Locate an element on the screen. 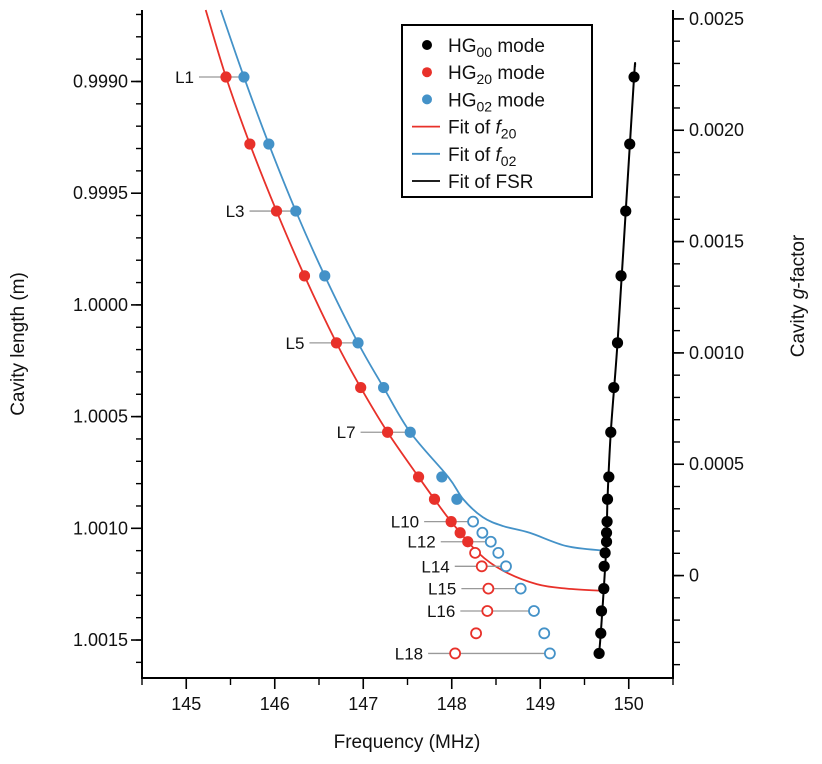  x-tick-label: 149 is located at coordinates (540, 704).